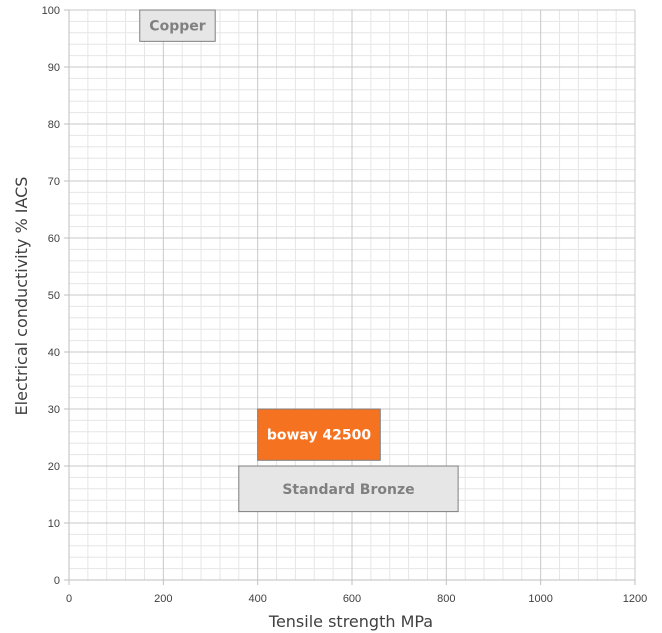 This screenshot has height=633, width=662. Describe the element at coordinates (446, 599) in the screenshot. I see `x-tick-label: 800` at that location.